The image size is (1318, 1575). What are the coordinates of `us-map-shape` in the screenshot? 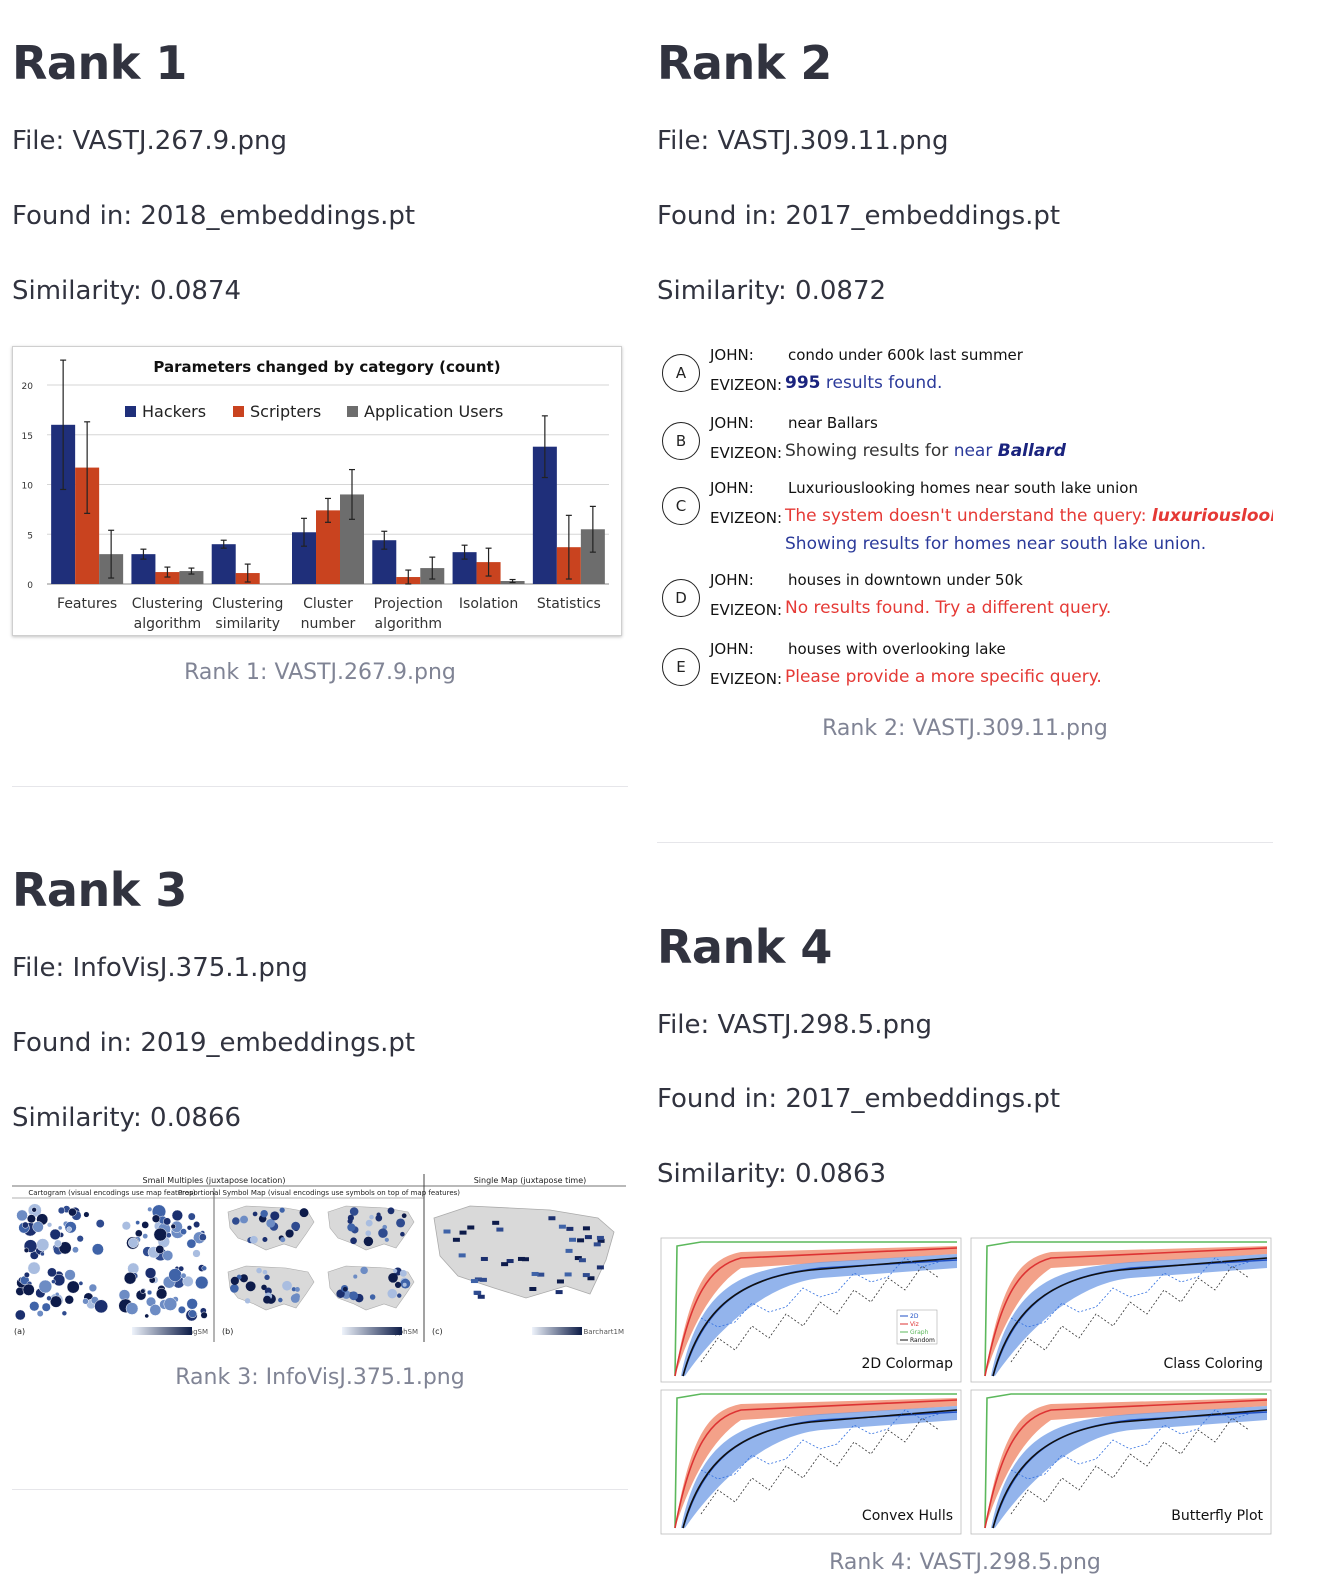 It's located at (524, 1252).